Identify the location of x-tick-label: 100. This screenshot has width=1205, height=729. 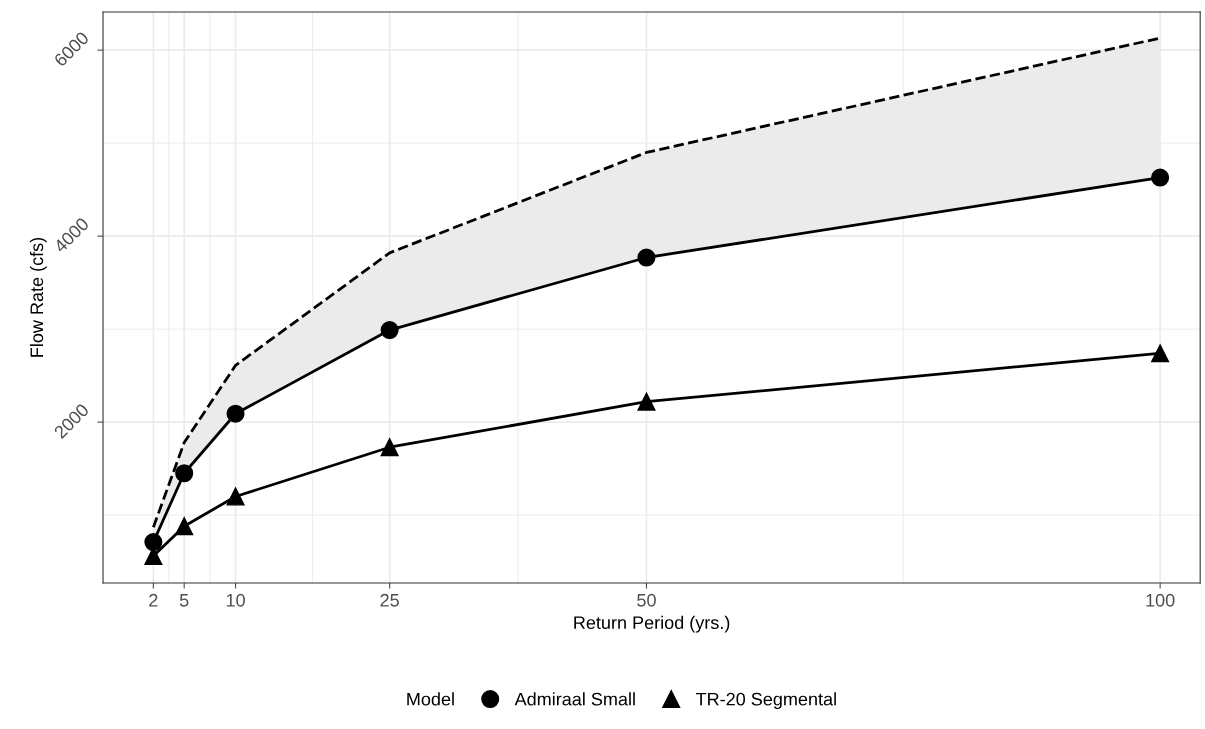
(1160, 600).